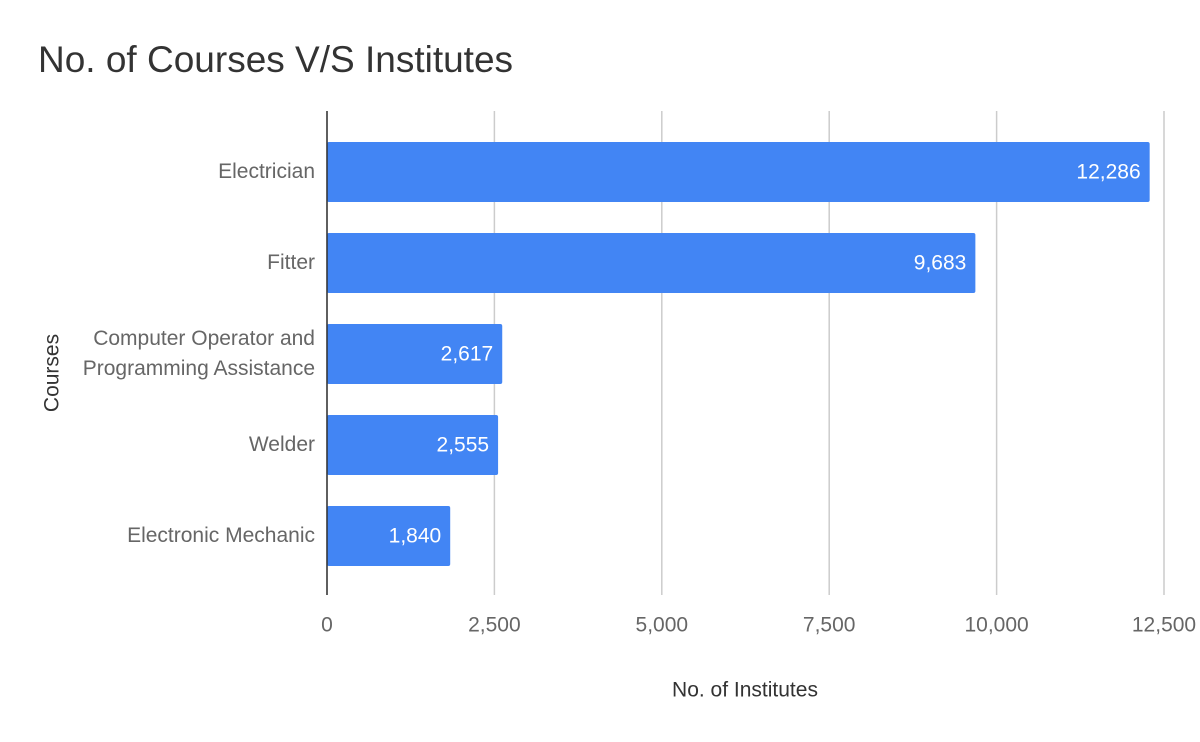  What do you see at coordinates (494, 625) in the screenshot?
I see `x-tick-label: 2,500` at bounding box center [494, 625].